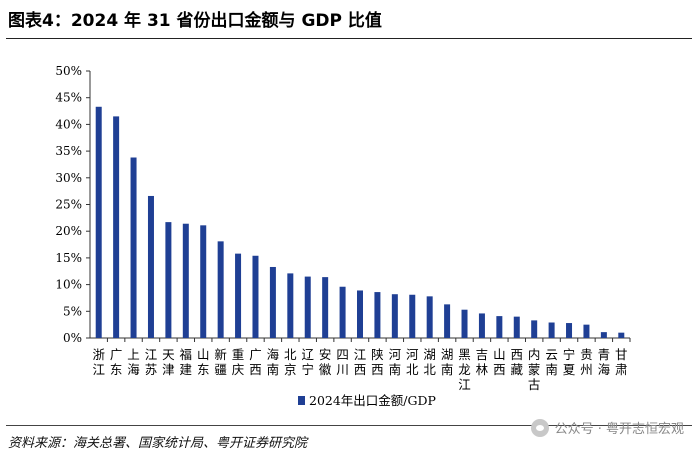 The width and height of the screenshot is (700, 475). What do you see at coordinates (68, 205) in the screenshot?
I see `y-tick-label: 25%` at bounding box center [68, 205].